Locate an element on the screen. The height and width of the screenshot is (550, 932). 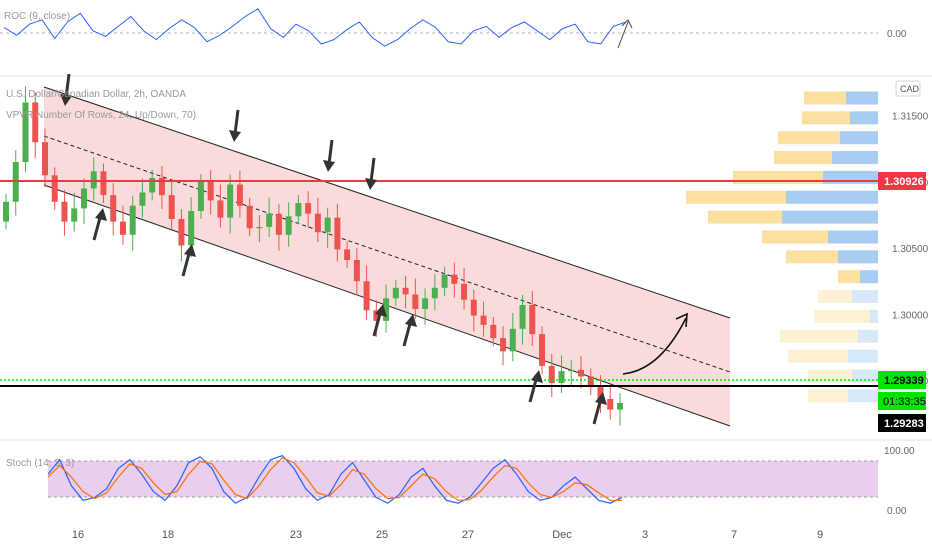
roc-arrow-icon is located at coordinates (625, 34).